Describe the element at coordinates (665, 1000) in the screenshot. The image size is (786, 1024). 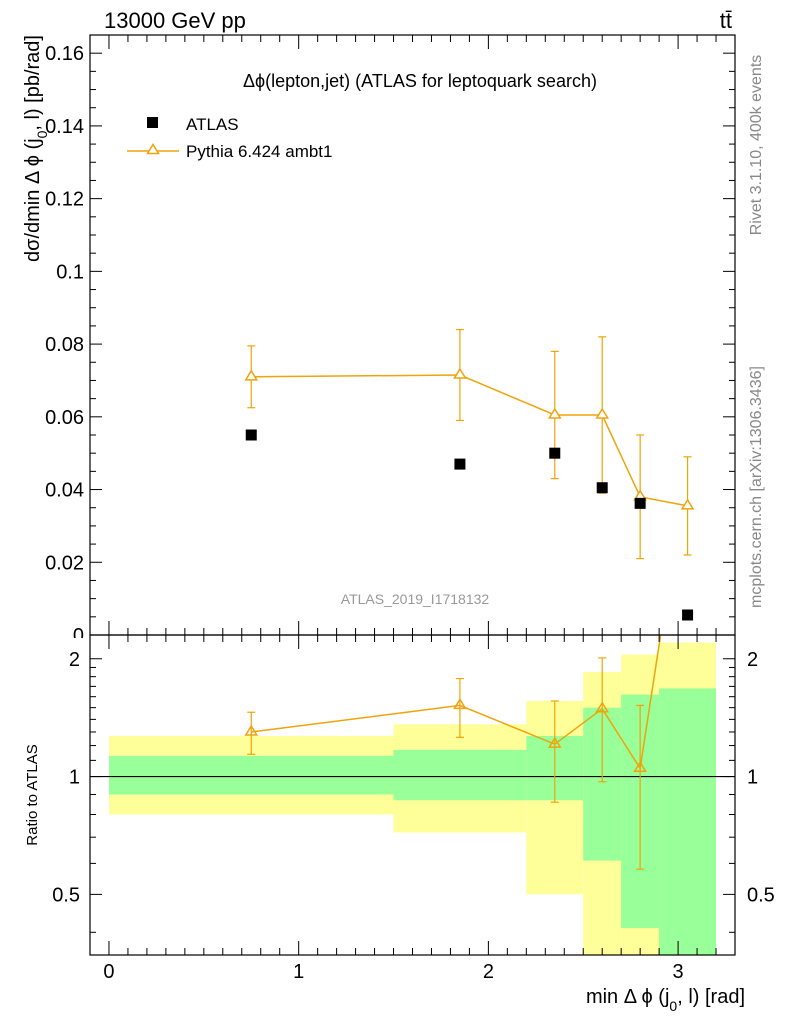
I see `xlabel: min Δ ϕ (j0, l) [rad]` at that location.